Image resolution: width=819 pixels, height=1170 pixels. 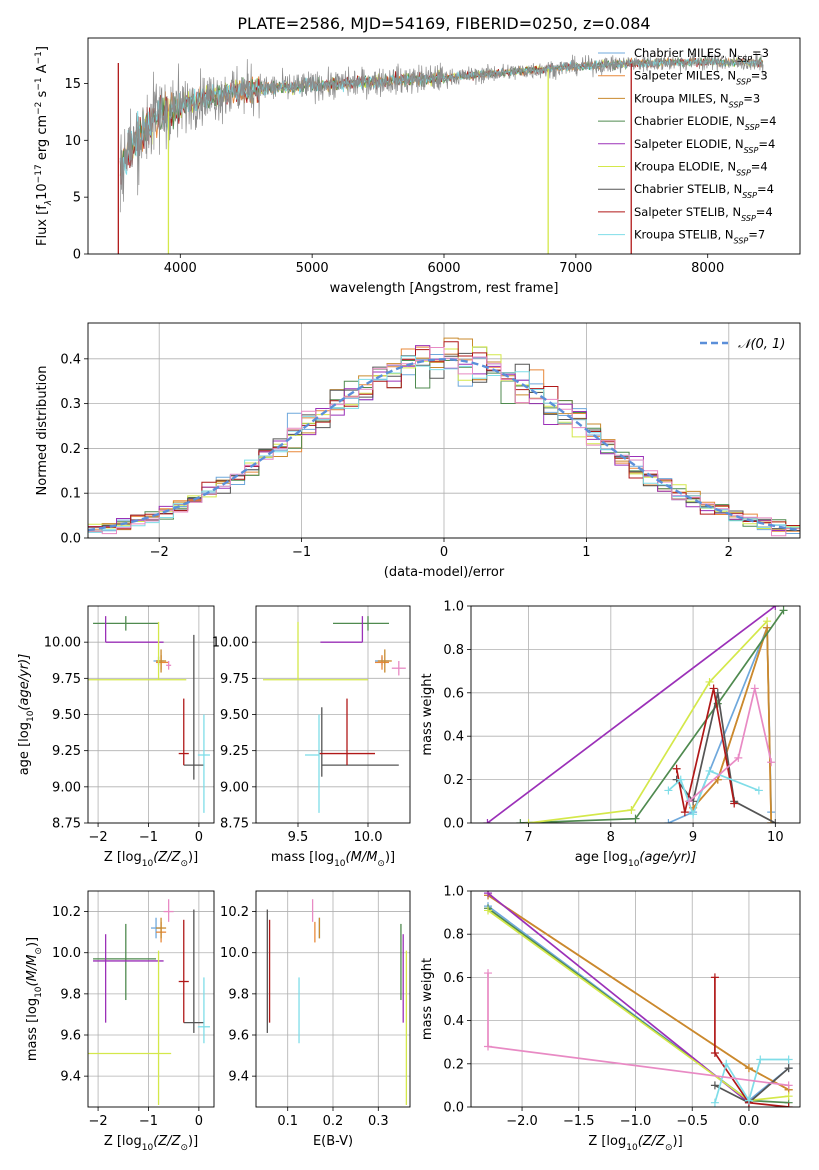 What do you see at coordinates (611, 837) in the screenshot?
I see `x-tick-label: 8` at bounding box center [611, 837].